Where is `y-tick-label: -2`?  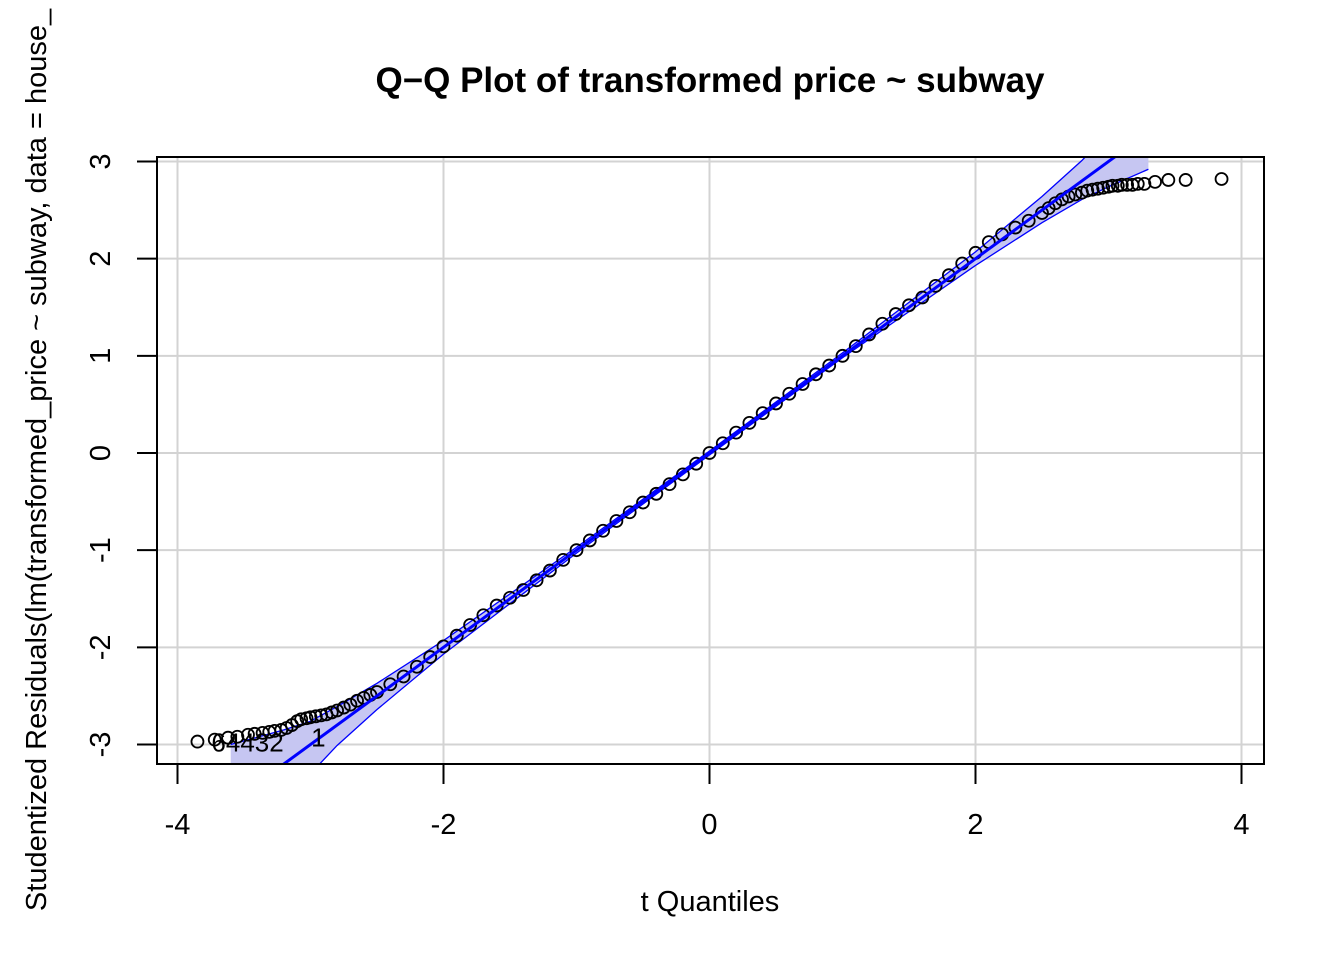 y-tick-label: -2 is located at coordinates (101, 647).